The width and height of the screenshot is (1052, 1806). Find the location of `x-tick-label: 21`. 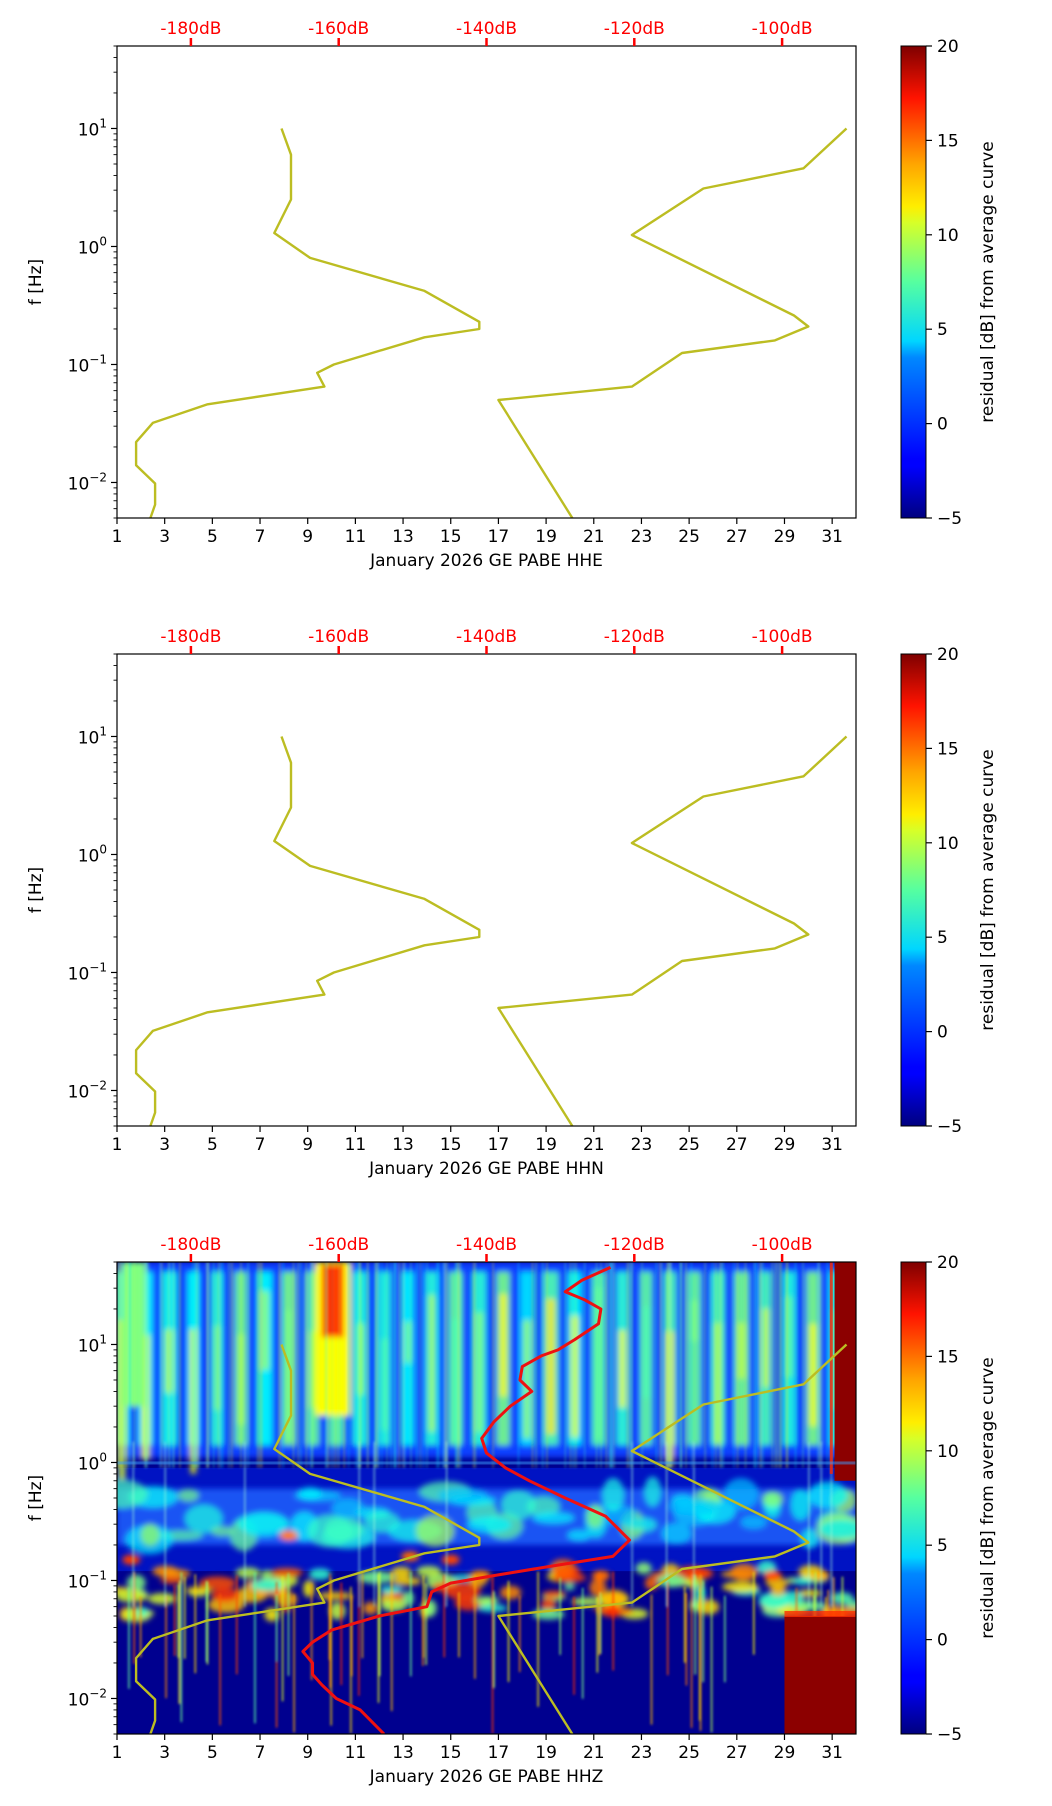

x-tick-label: 21 is located at coordinates (594, 1145).